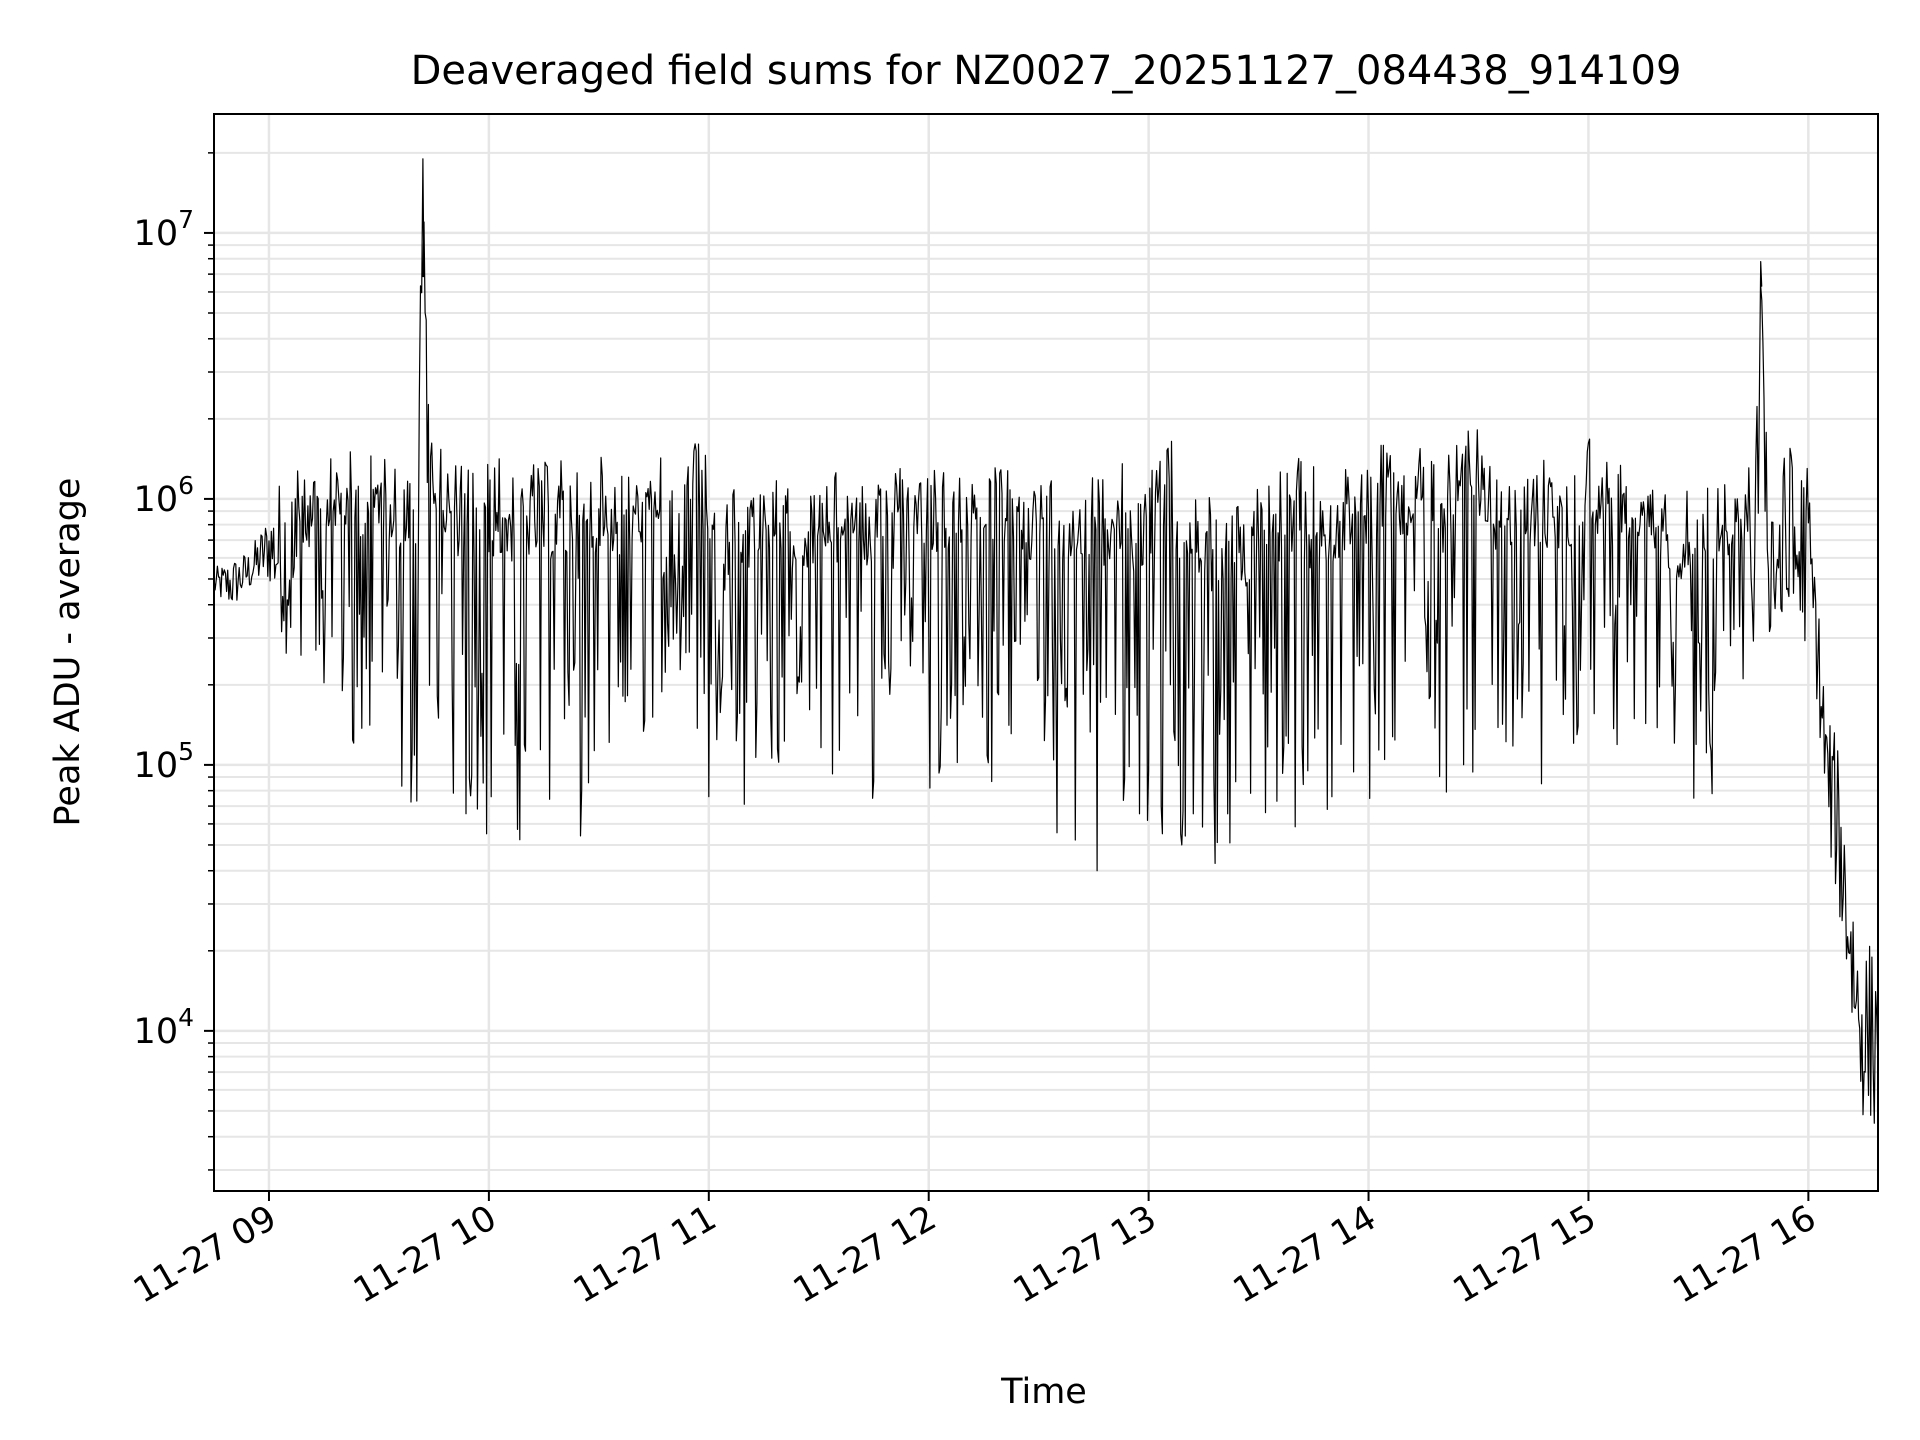 The width and height of the screenshot is (1920, 1440). Describe the element at coordinates (1043, 1392) in the screenshot. I see `x-axis-label: Time` at that location.